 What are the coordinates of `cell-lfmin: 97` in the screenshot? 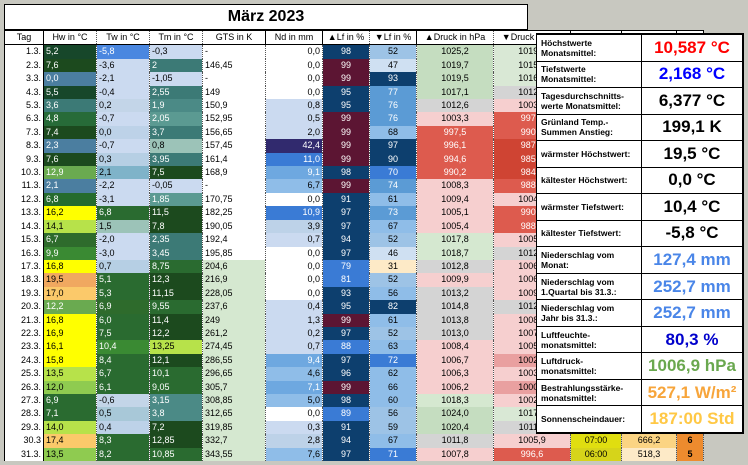 It's located at (393, 146).